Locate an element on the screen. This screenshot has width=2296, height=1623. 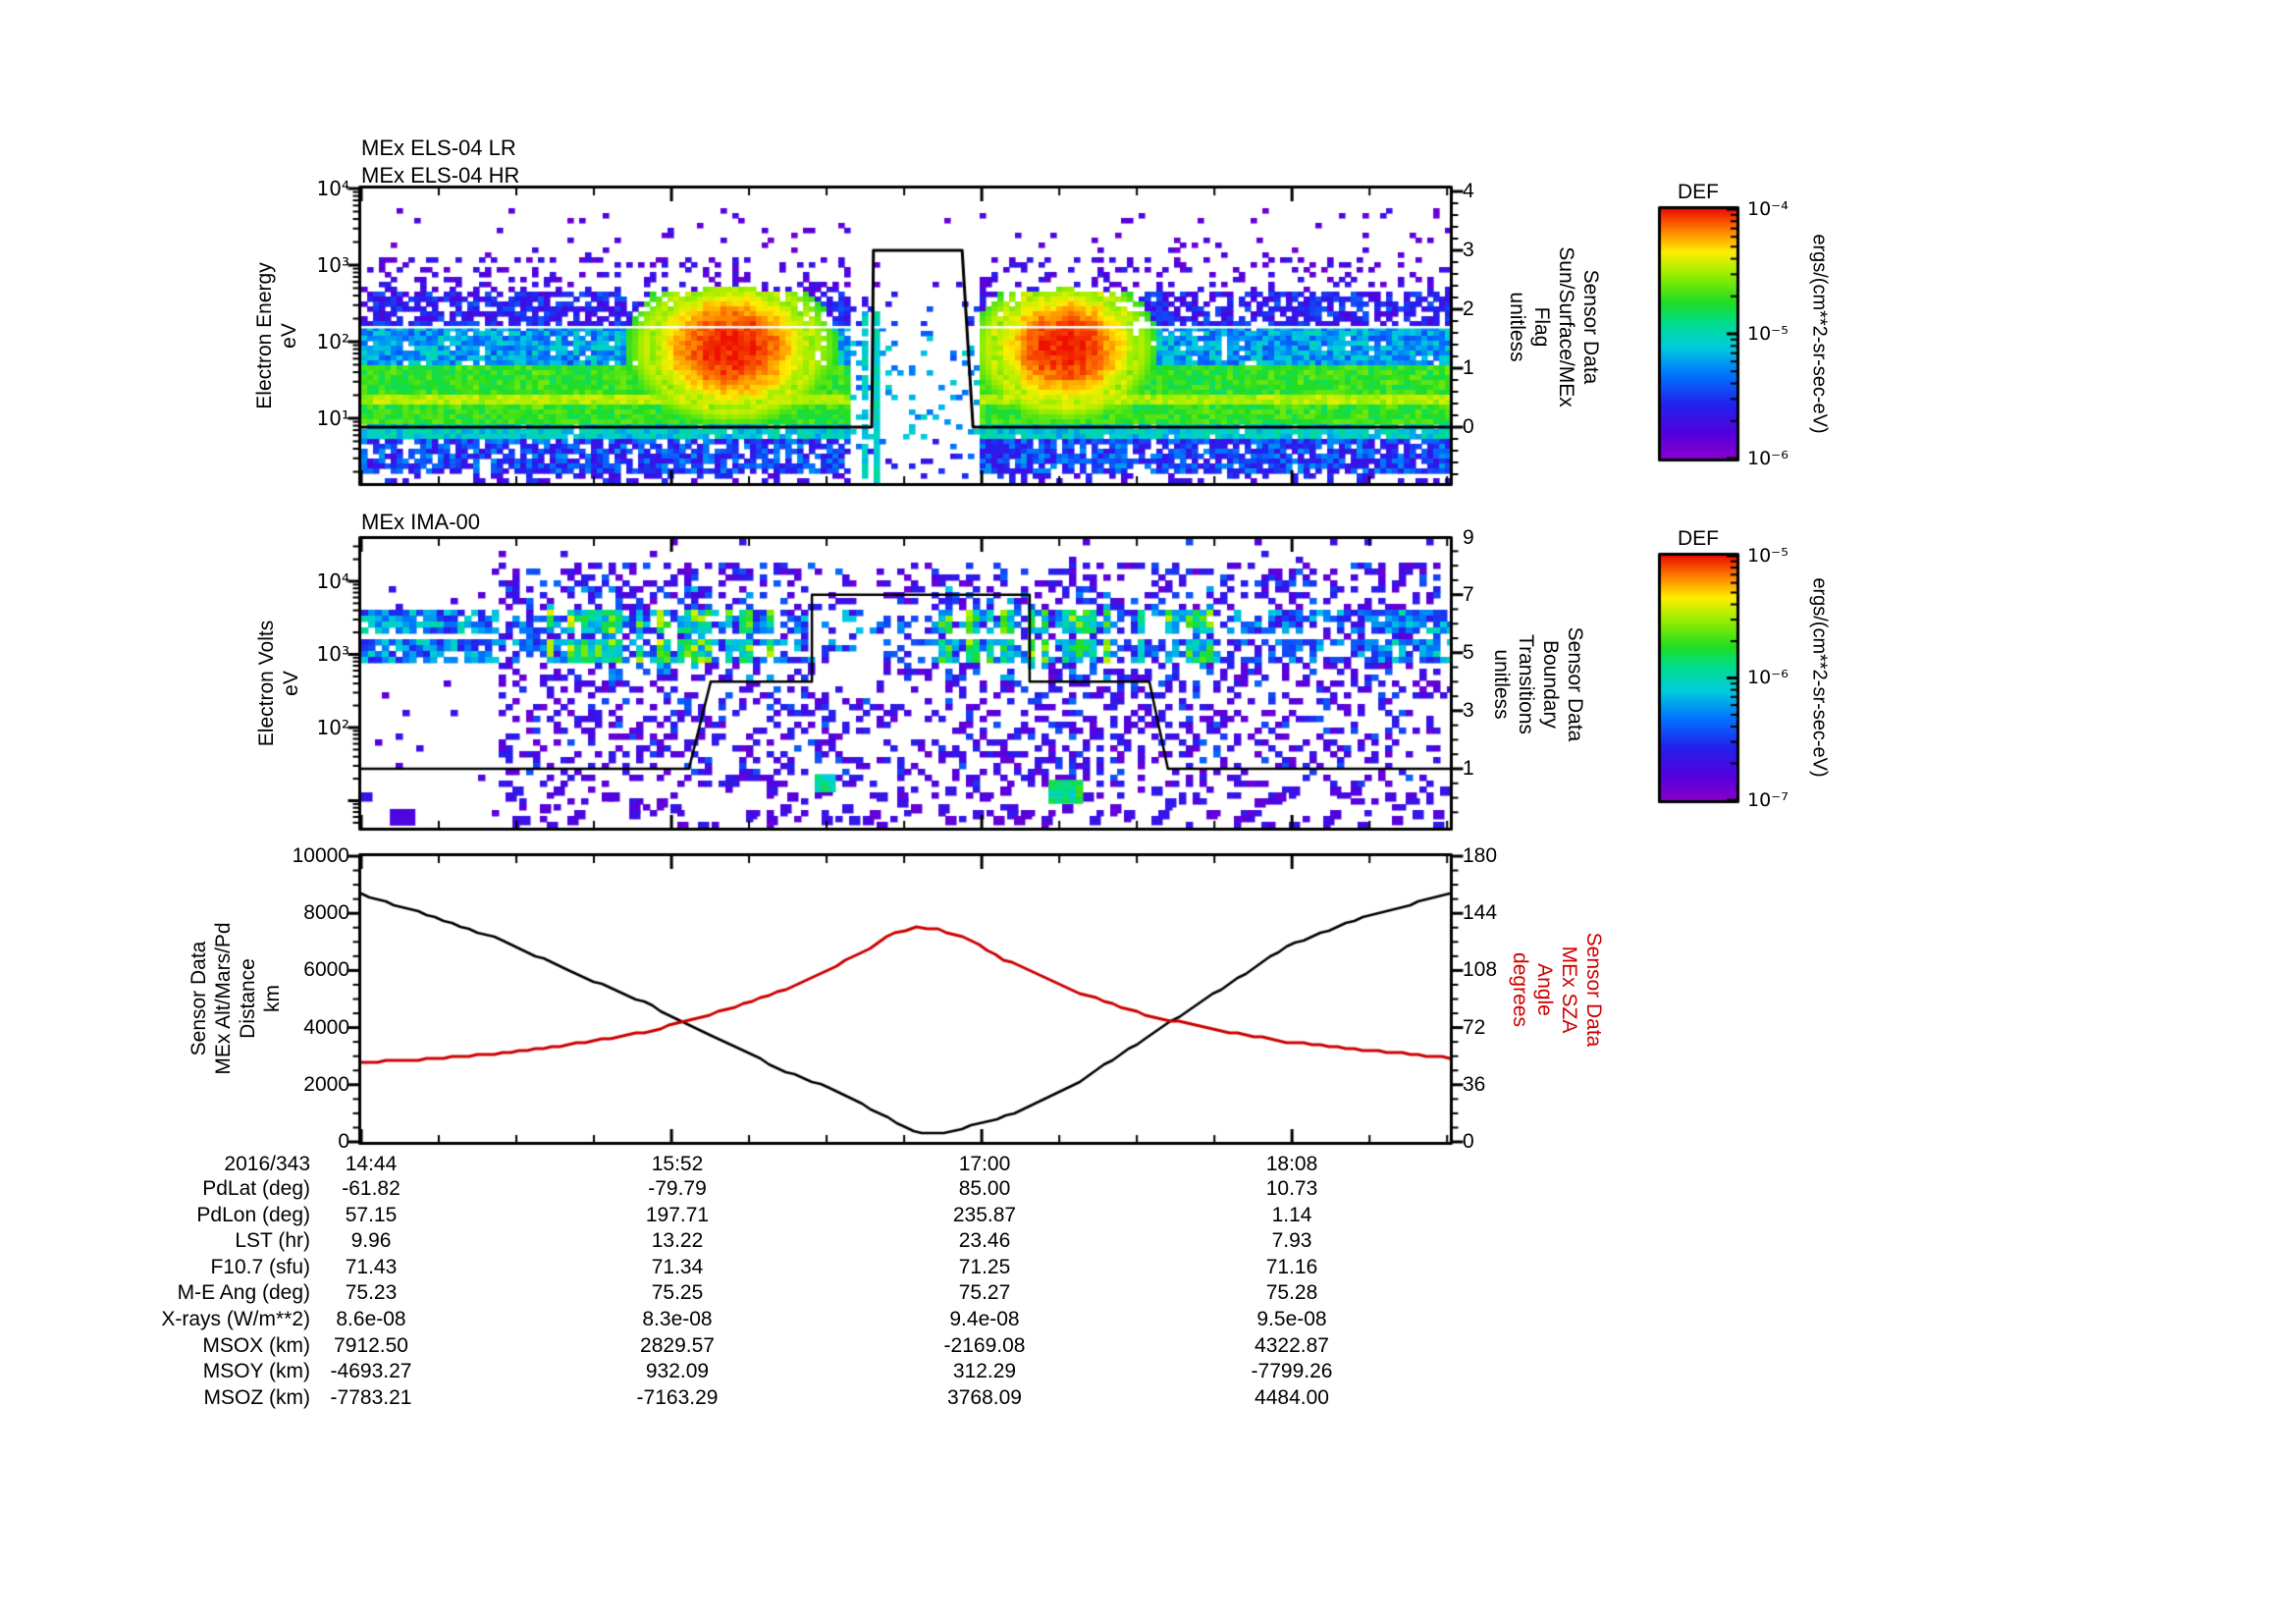
colorbar1-title: DEF is located at coordinates (1698, 192).